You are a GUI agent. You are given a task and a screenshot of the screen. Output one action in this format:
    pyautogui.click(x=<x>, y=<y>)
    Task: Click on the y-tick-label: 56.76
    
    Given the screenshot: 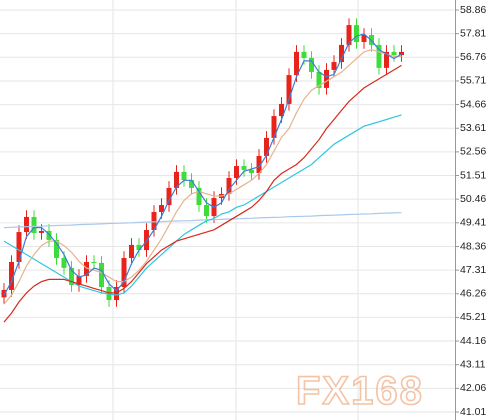 What is the action you would take?
    pyautogui.click(x=473, y=57)
    